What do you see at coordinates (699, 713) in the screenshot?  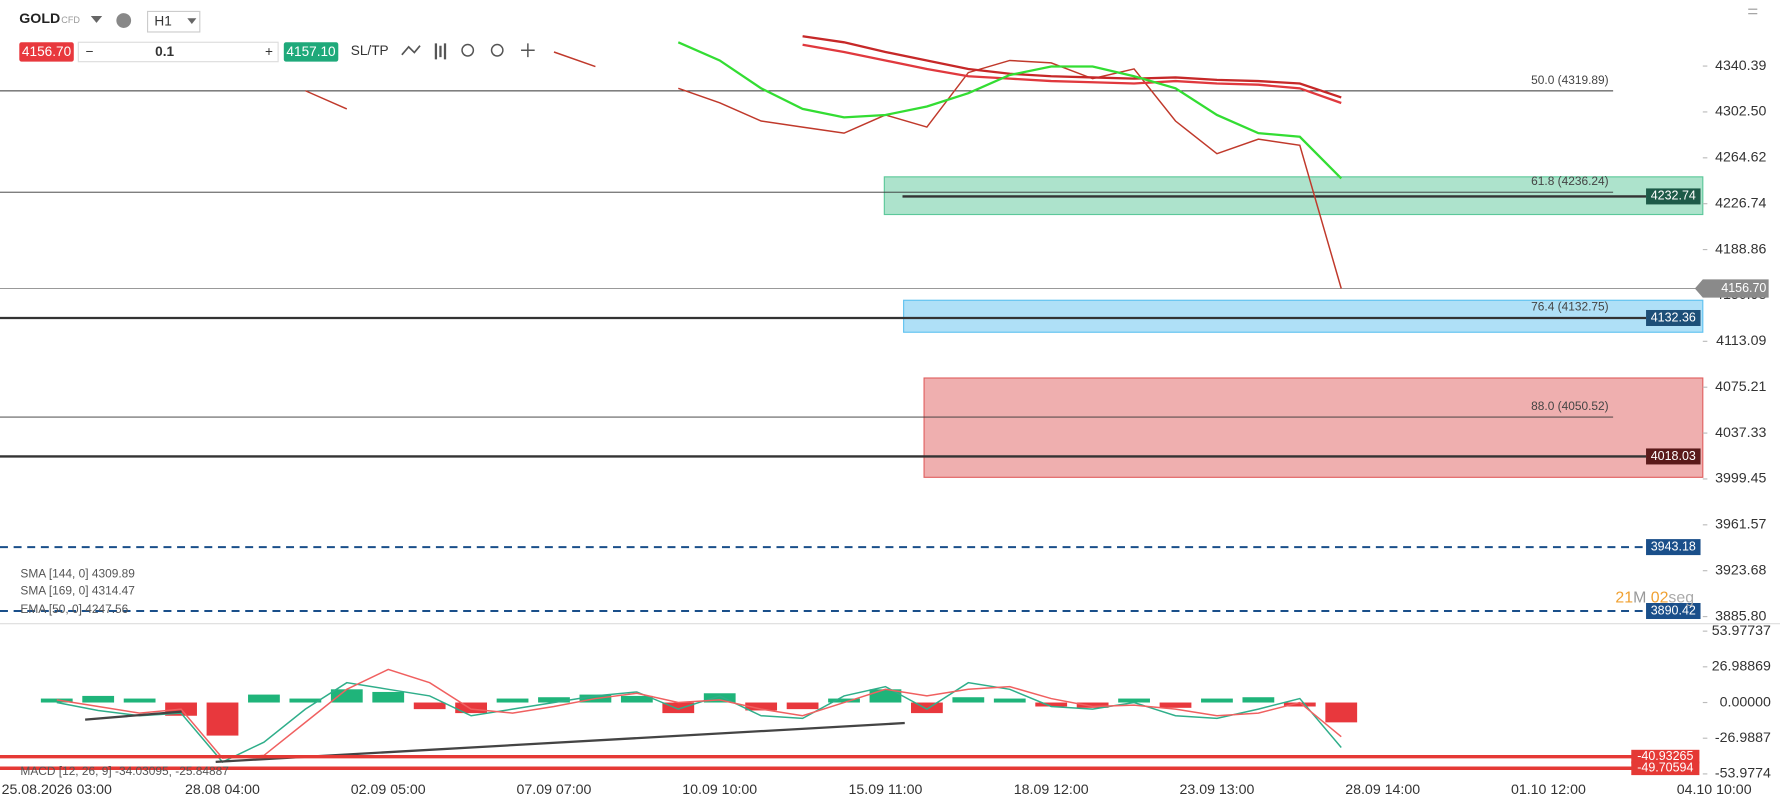 I see `signal-line` at bounding box center [699, 713].